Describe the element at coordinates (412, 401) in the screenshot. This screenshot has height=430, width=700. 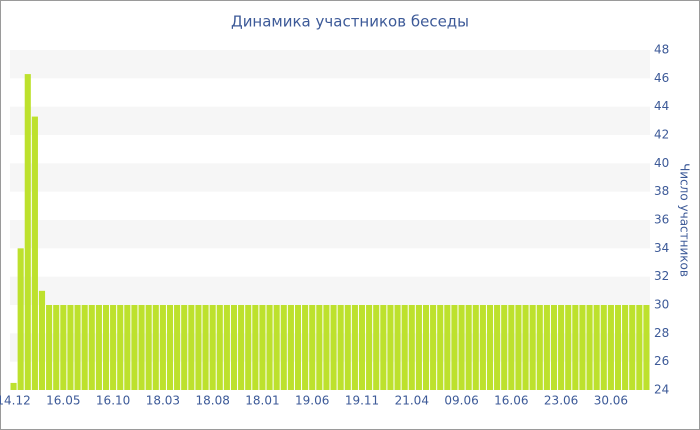
I see `x-tick-label: 21.04` at that location.